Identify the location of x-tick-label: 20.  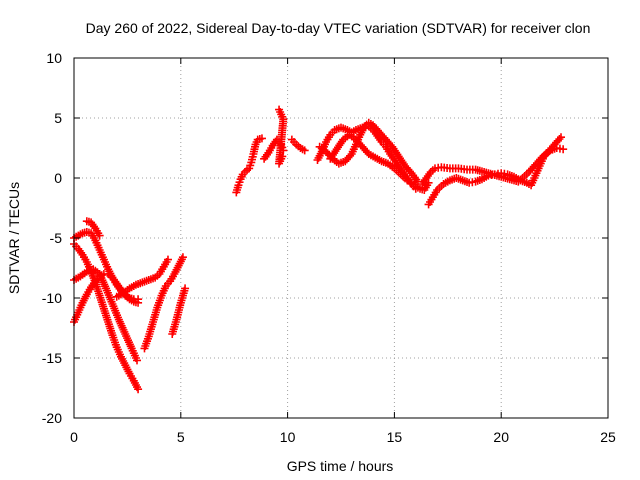
(501, 437).